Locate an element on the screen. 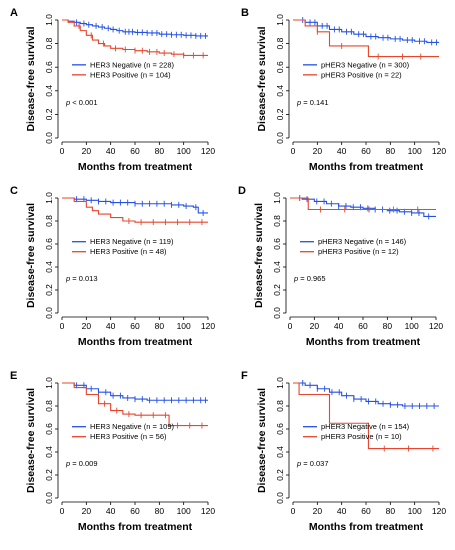  legend-label: HER3 Positive (n = 56) is located at coordinates (128, 436).